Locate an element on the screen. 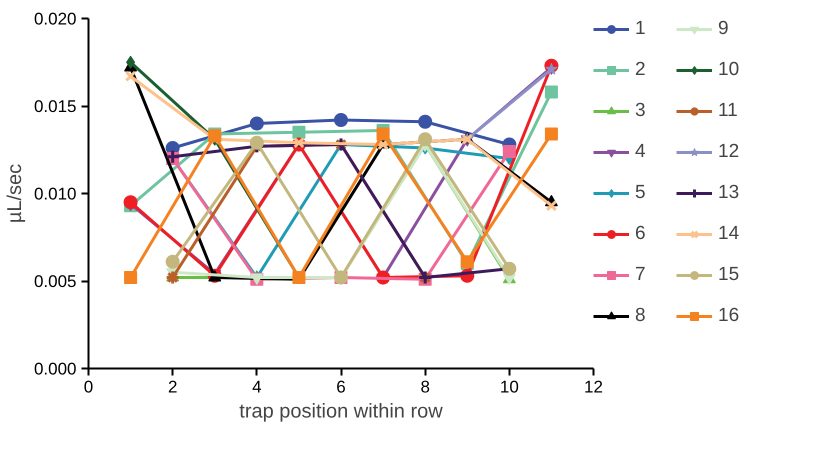 This screenshot has width=821, height=462. legend-label: 6 is located at coordinates (641, 234).